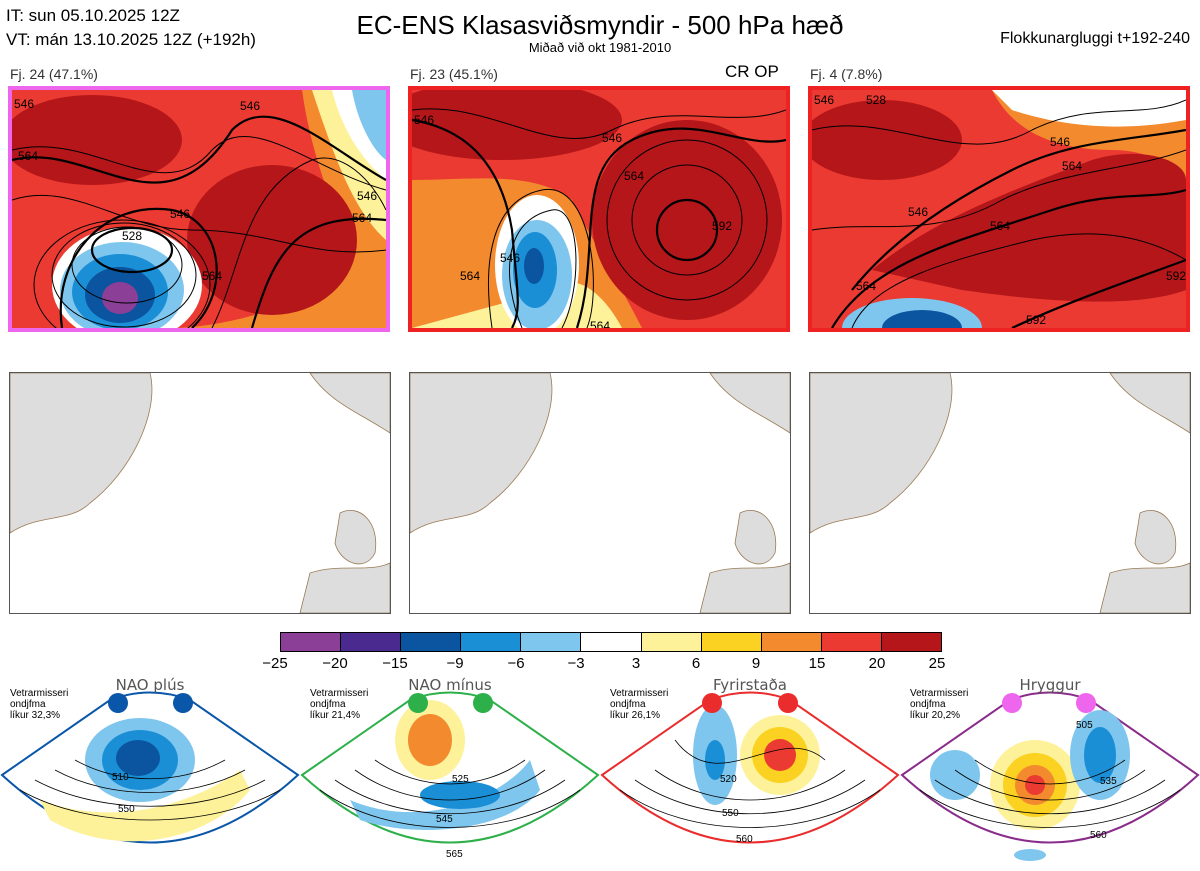 This screenshot has width=1200, height=871. What do you see at coordinates (636, 663) in the screenshot?
I see `colorbar-tick: 3` at bounding box center [636, 663].